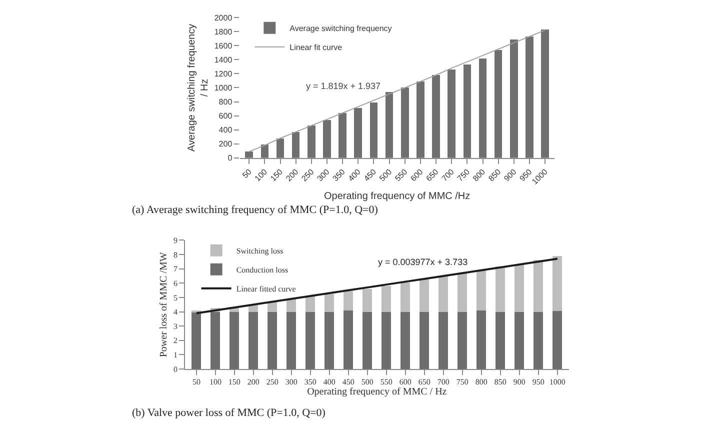 The height and width of the screenshot is (433, 720). Describe the element at coordinates (164, 305) in the screenshot. I see `y-axis-title: Power loss of MMC /MW` at that location.